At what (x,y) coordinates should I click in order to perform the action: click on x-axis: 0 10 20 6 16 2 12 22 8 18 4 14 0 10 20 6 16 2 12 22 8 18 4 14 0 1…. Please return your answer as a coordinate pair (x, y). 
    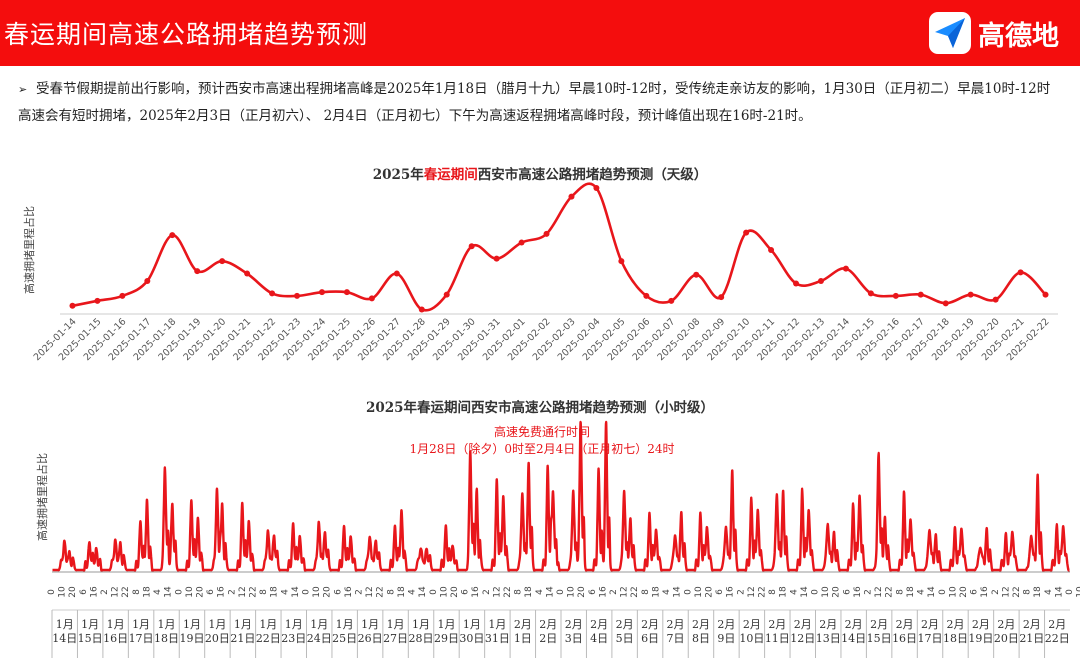
    Looking at the image, I should click on (563, 614).